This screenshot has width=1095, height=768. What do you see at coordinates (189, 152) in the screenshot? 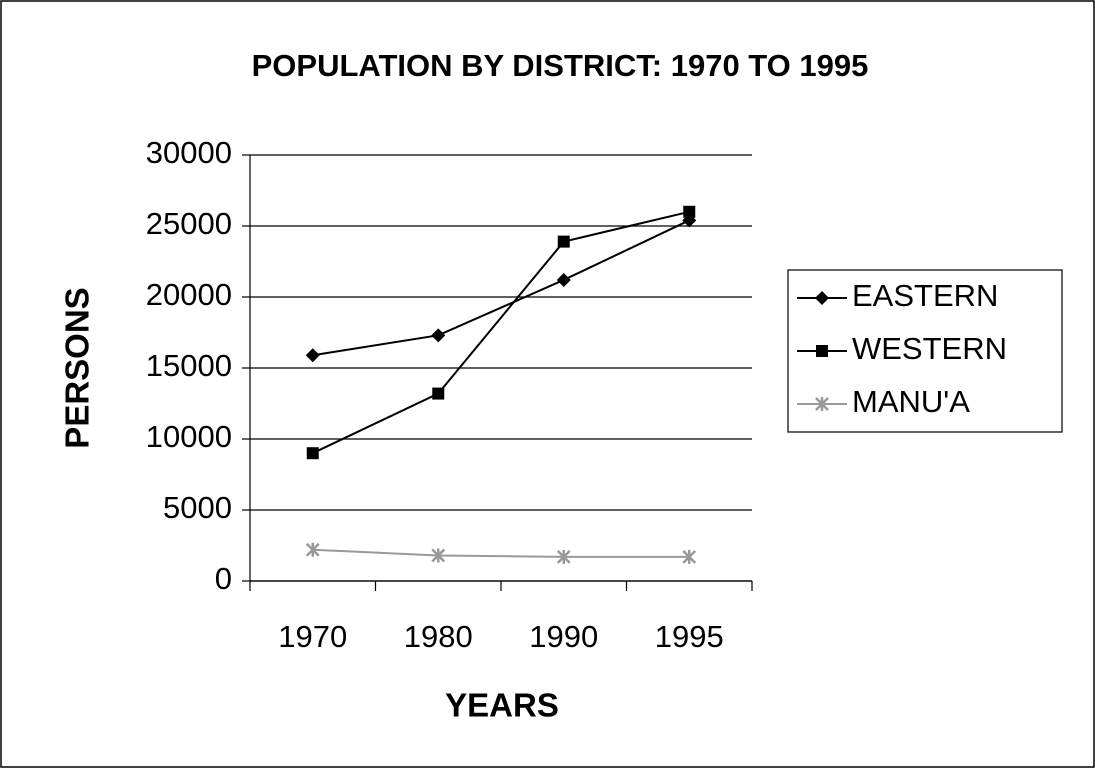
I see `y-tick-label: 30000` at bounding box center [189, 152].